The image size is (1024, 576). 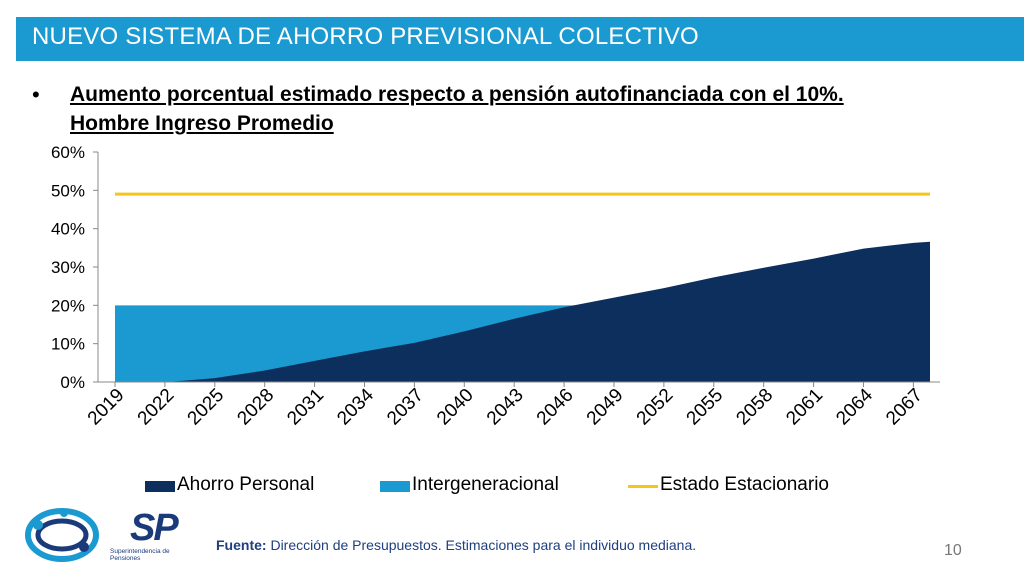 What do you see at coordinates (104, 535) in the screenshot?
I see `sp-logo: SP Superintendencia de Pensiones` at bounding box center [104, 535].